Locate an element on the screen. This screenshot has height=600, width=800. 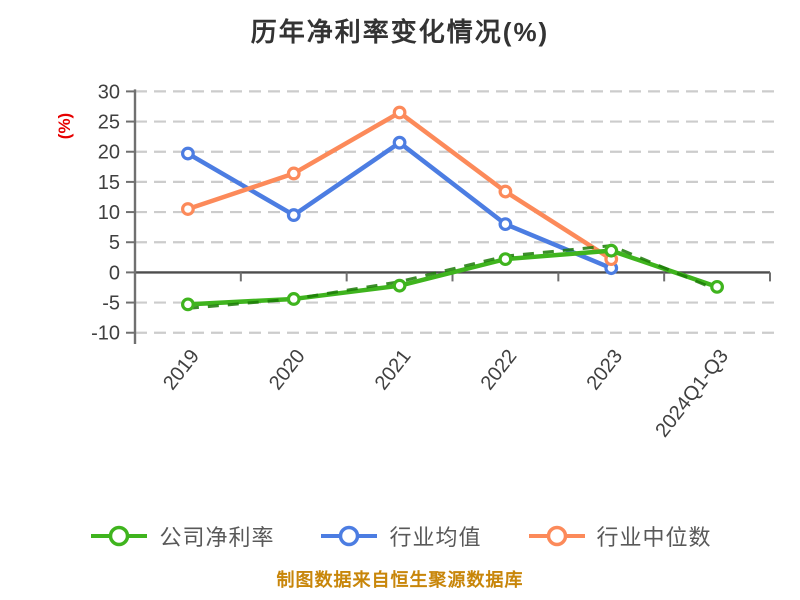
chart-title: 历年净利率变化情况(%) is located at coordinates (400, 32).